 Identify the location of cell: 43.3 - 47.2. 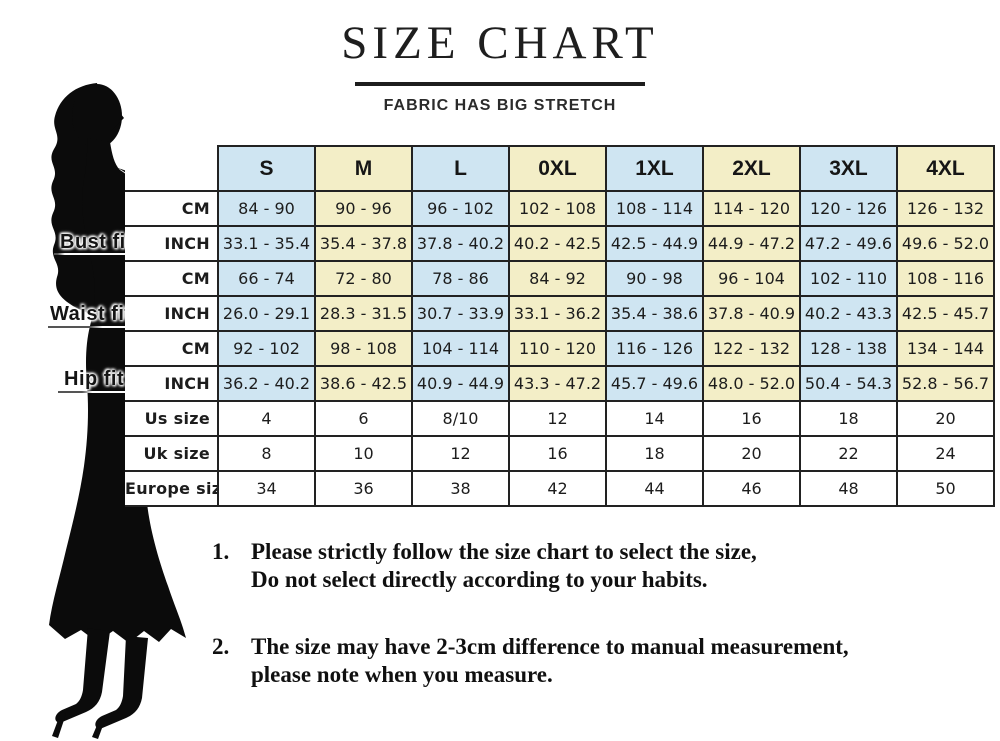
(557, 383).